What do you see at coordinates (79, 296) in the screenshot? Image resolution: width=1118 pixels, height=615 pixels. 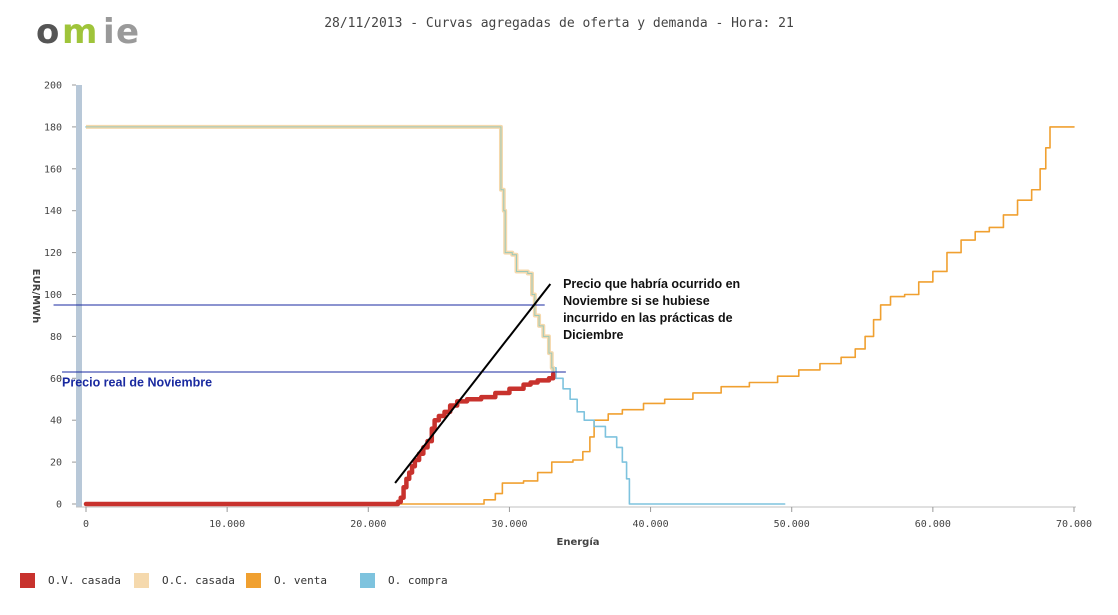 I see `y-axis-bar` at bounding box center [79, 296].